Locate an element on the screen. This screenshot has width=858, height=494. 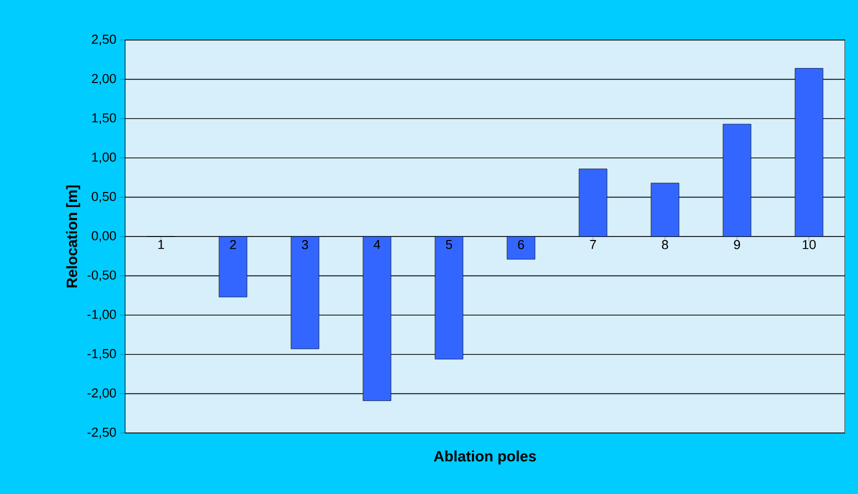
x-tick-label: 7 is located at coordinates (593, 244).